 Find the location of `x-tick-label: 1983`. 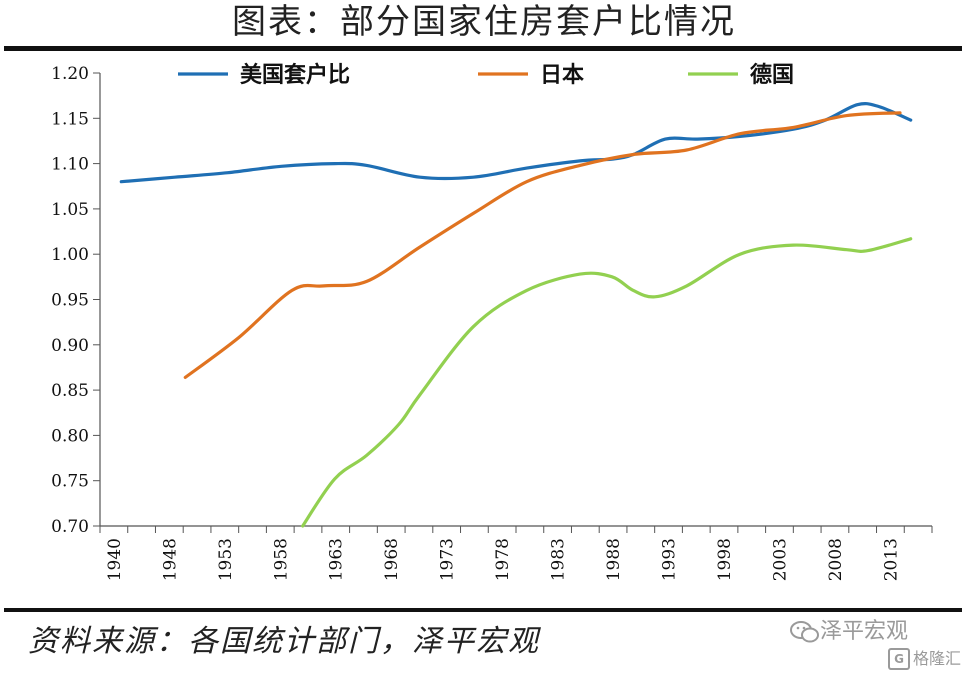

x-tick-label: 1983 is located at coordinates (559, 559).